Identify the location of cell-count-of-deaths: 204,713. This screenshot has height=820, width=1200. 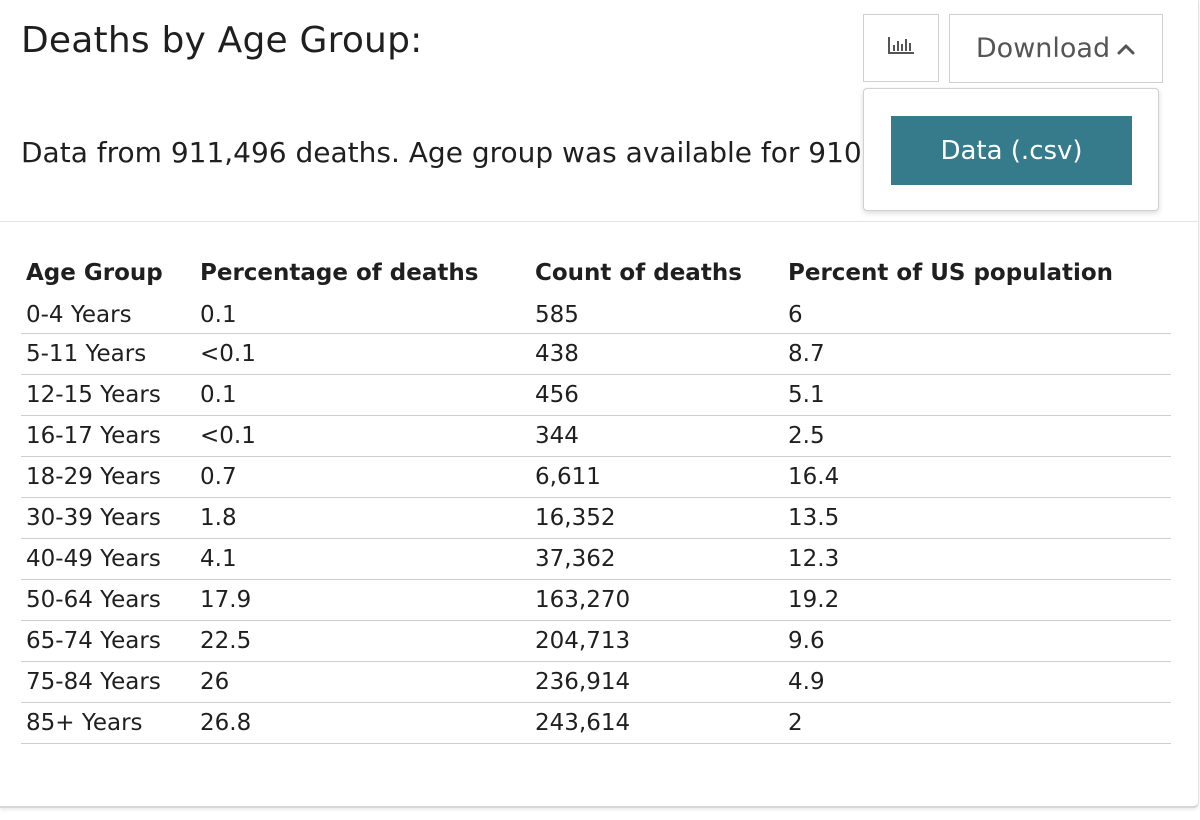
(656, 641).